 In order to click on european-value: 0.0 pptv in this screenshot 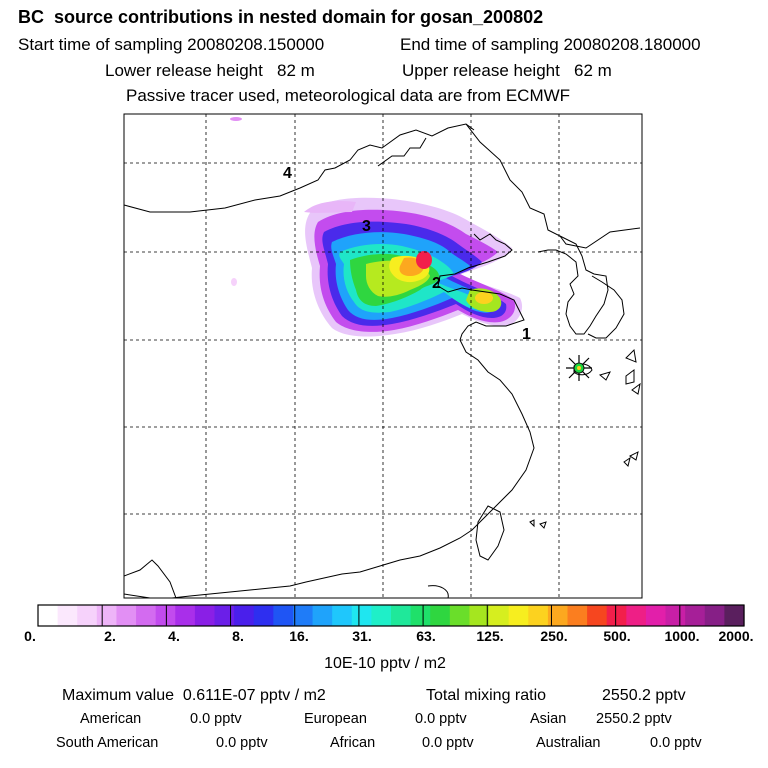, I will do `click(441, 719)`.